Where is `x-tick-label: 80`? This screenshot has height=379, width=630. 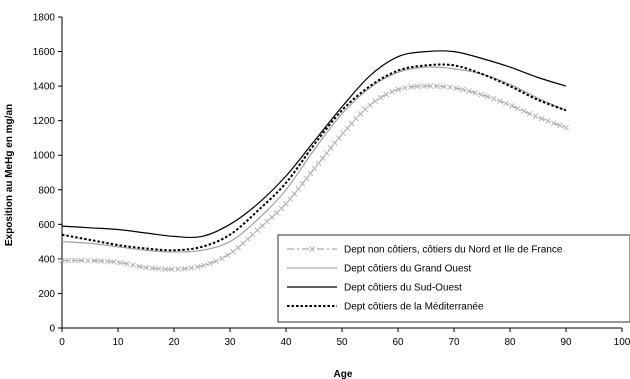
x-tick-label: 80 is located at coordinates (510, 342).